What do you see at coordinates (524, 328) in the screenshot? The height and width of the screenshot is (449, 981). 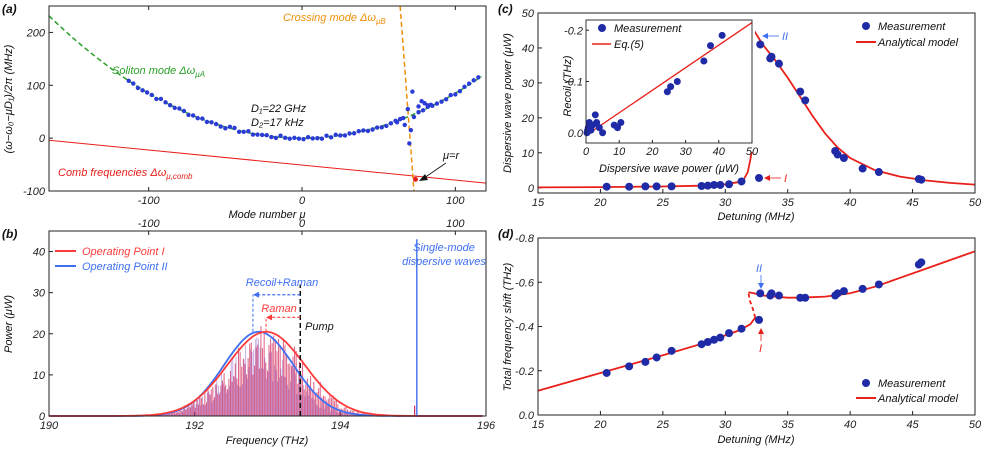 I see `d-y-ticklabel: -0.4` at bounding box center [524, 328].